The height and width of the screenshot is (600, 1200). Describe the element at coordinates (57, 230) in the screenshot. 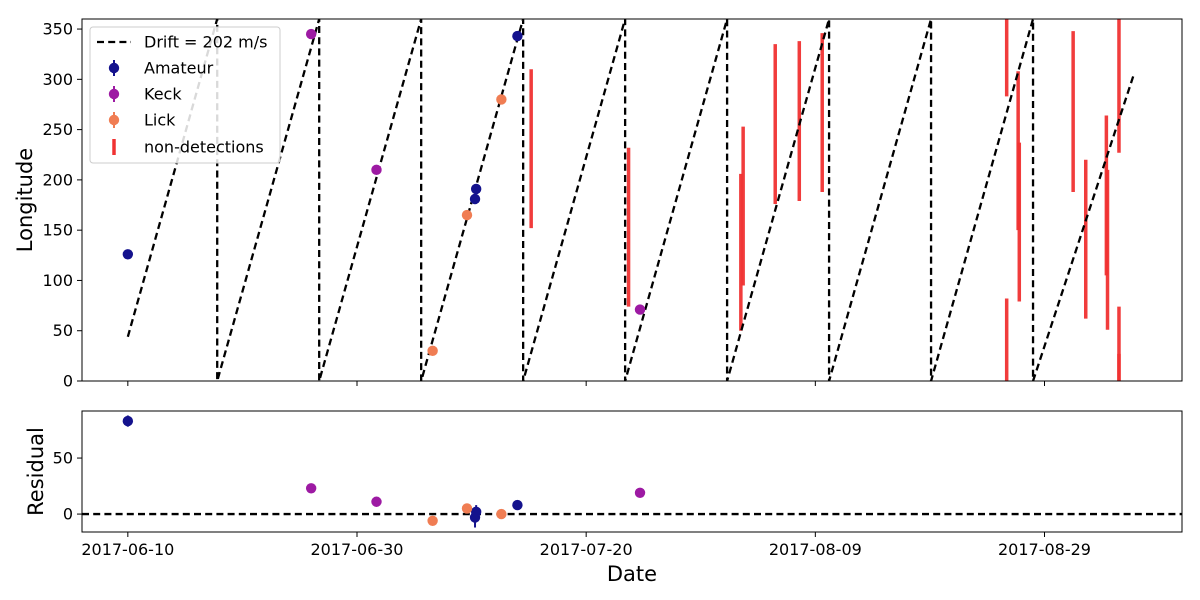

I see `top-ytick-label: 150` at that location.